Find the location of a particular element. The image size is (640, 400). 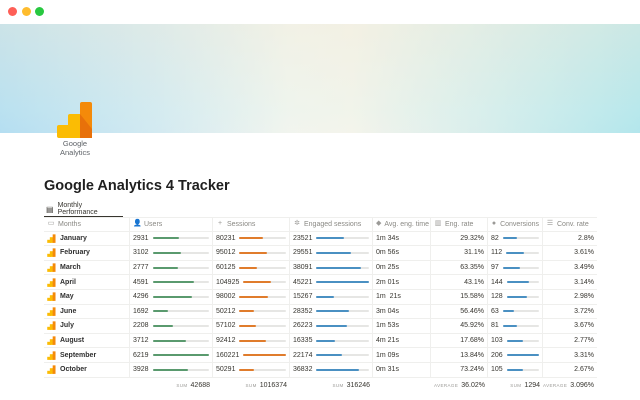

conversions-cell: 206 is located at coordinates (515, 355).